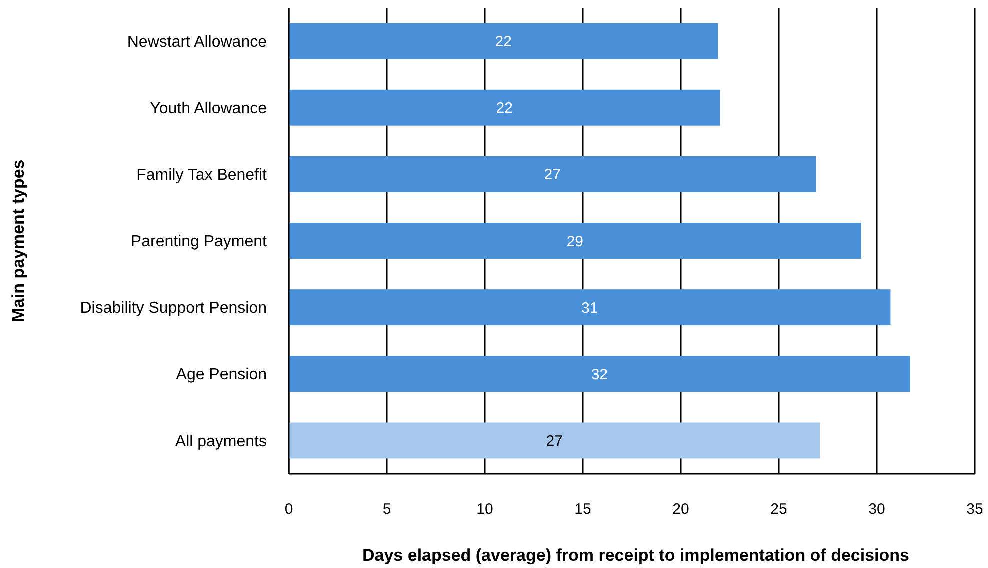 This screenshot has width=988, height=568. Describe the element at coordinates (681, 509) in the screenshot. I see `x-tick-label: 20` at that location.